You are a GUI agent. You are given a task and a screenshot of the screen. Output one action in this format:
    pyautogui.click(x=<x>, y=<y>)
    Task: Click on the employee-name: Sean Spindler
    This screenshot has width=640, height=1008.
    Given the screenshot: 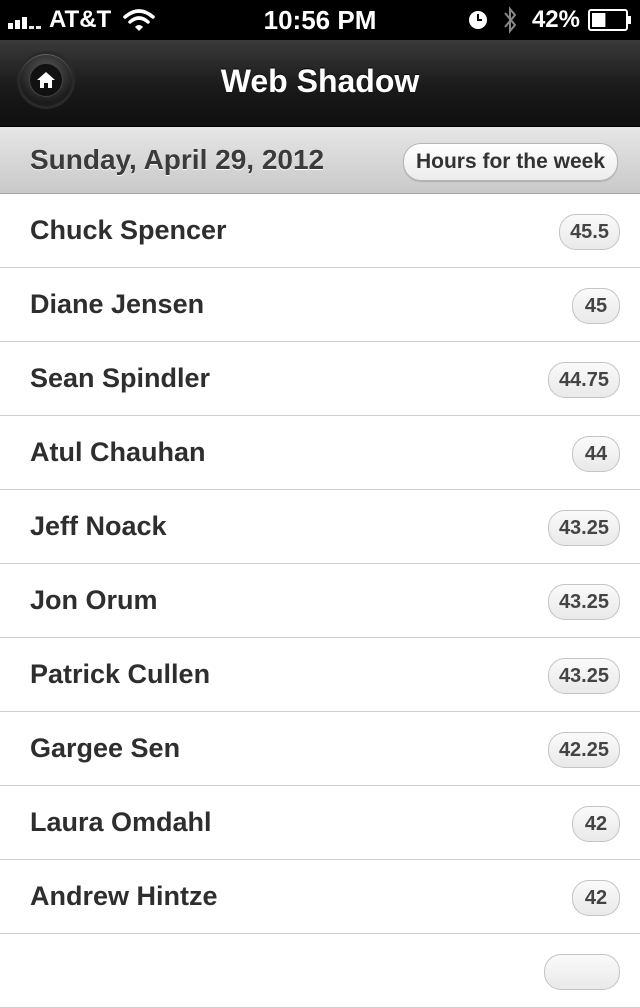 What is the action you would take?
    pyautogui.click(x=120, y=378)
    